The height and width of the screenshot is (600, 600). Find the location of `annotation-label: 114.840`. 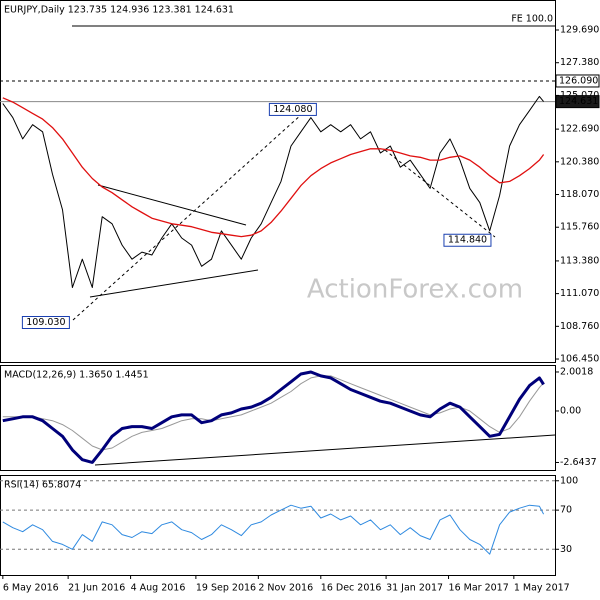

annotation-label: 114.840 is located at coordinates (467, 240).